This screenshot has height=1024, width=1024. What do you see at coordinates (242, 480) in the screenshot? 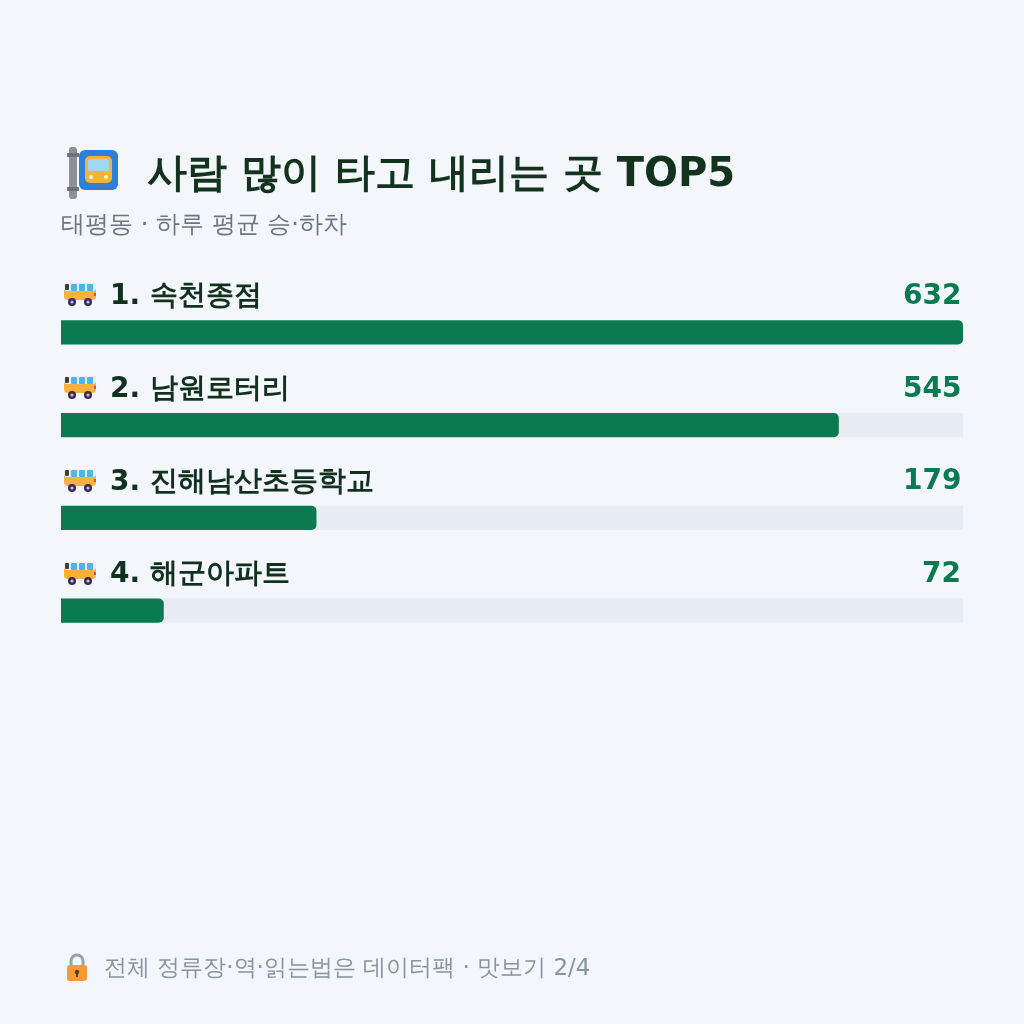
I see `y-tick-label: 3. 진해남산초등학교` at bounding box center [242, 480].